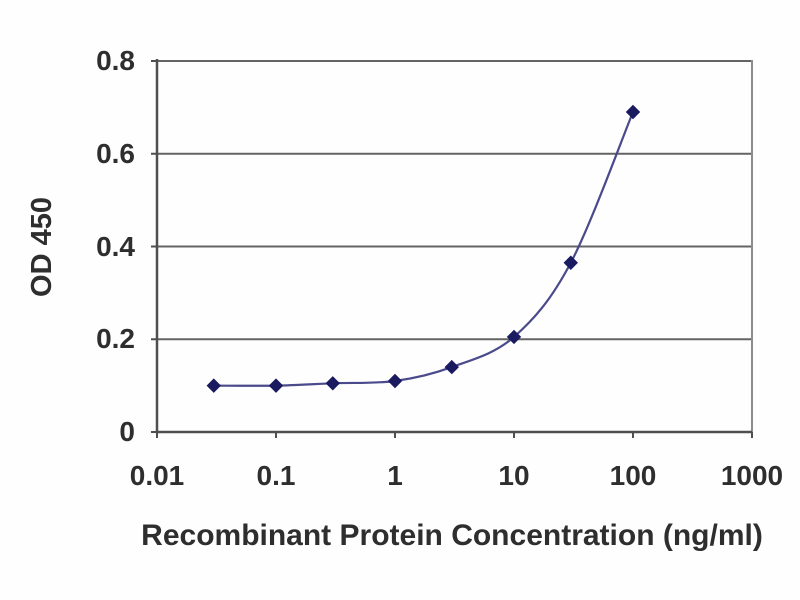 The width and height of the screenshot is (800, 600). What do you see at coordinates (395, 475) in the screenshot?
I see `x-tick-label: 1` at bounding box center [395, 475].